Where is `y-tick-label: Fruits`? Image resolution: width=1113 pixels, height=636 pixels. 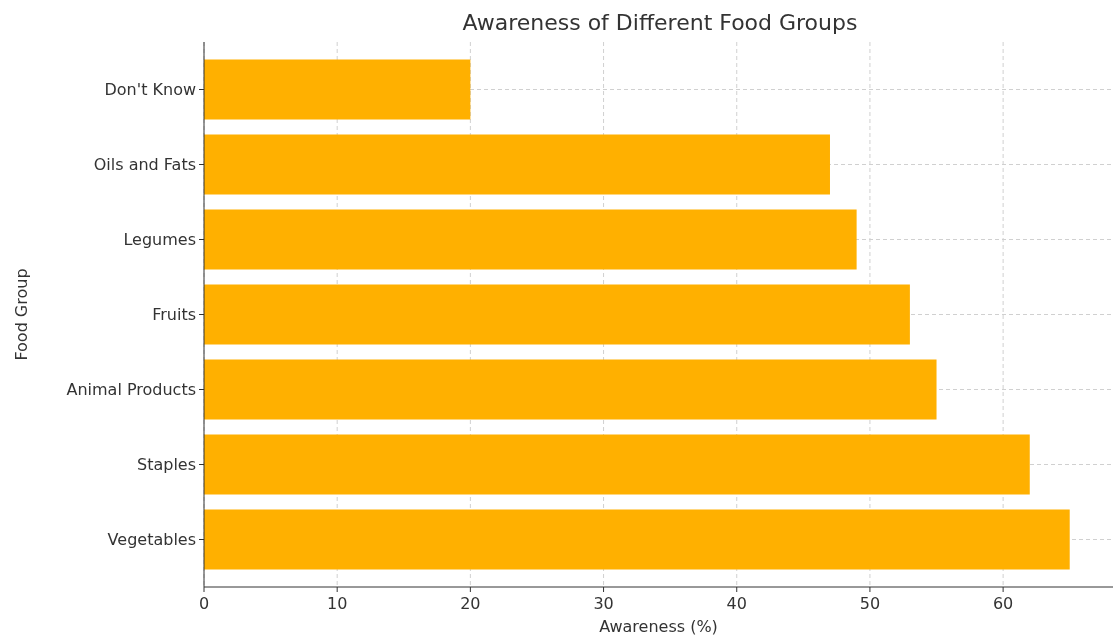 y-tick-label: Fruits is located at coordinates (174, 315).